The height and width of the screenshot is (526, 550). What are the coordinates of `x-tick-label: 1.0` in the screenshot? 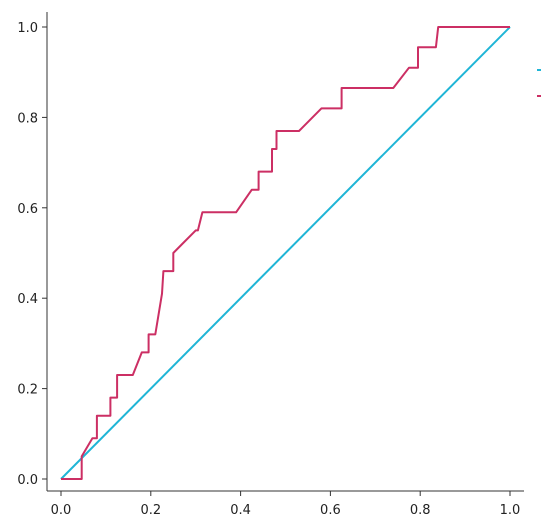 It's located at (510, 510).